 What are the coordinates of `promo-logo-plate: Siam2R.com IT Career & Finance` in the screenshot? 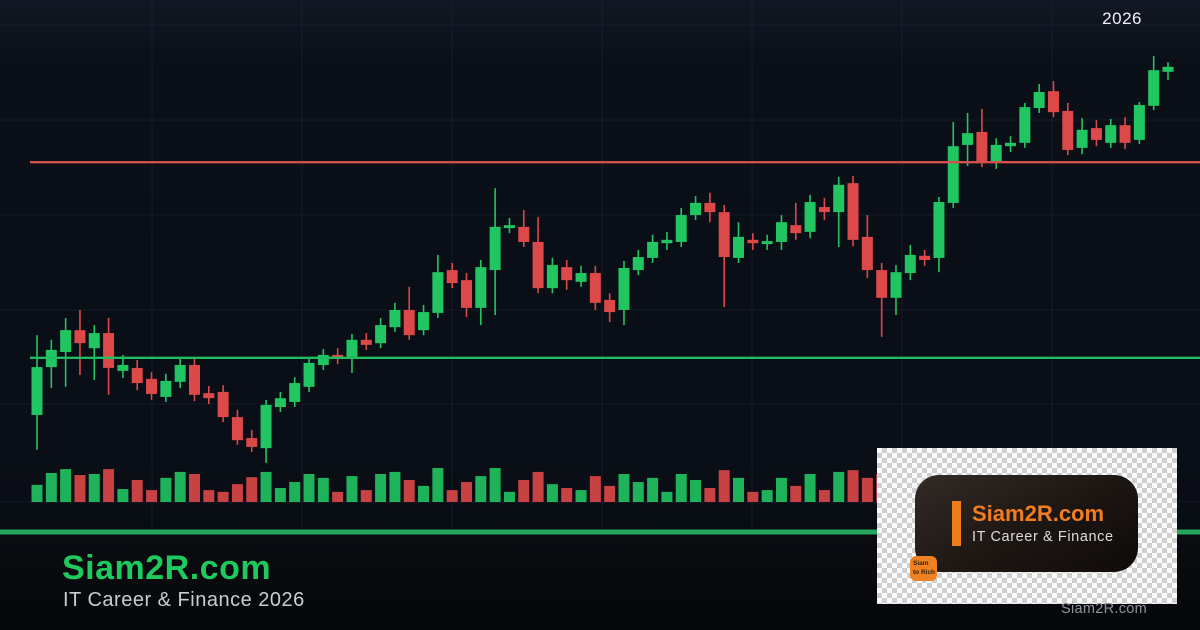 It's located at (1026, 523).